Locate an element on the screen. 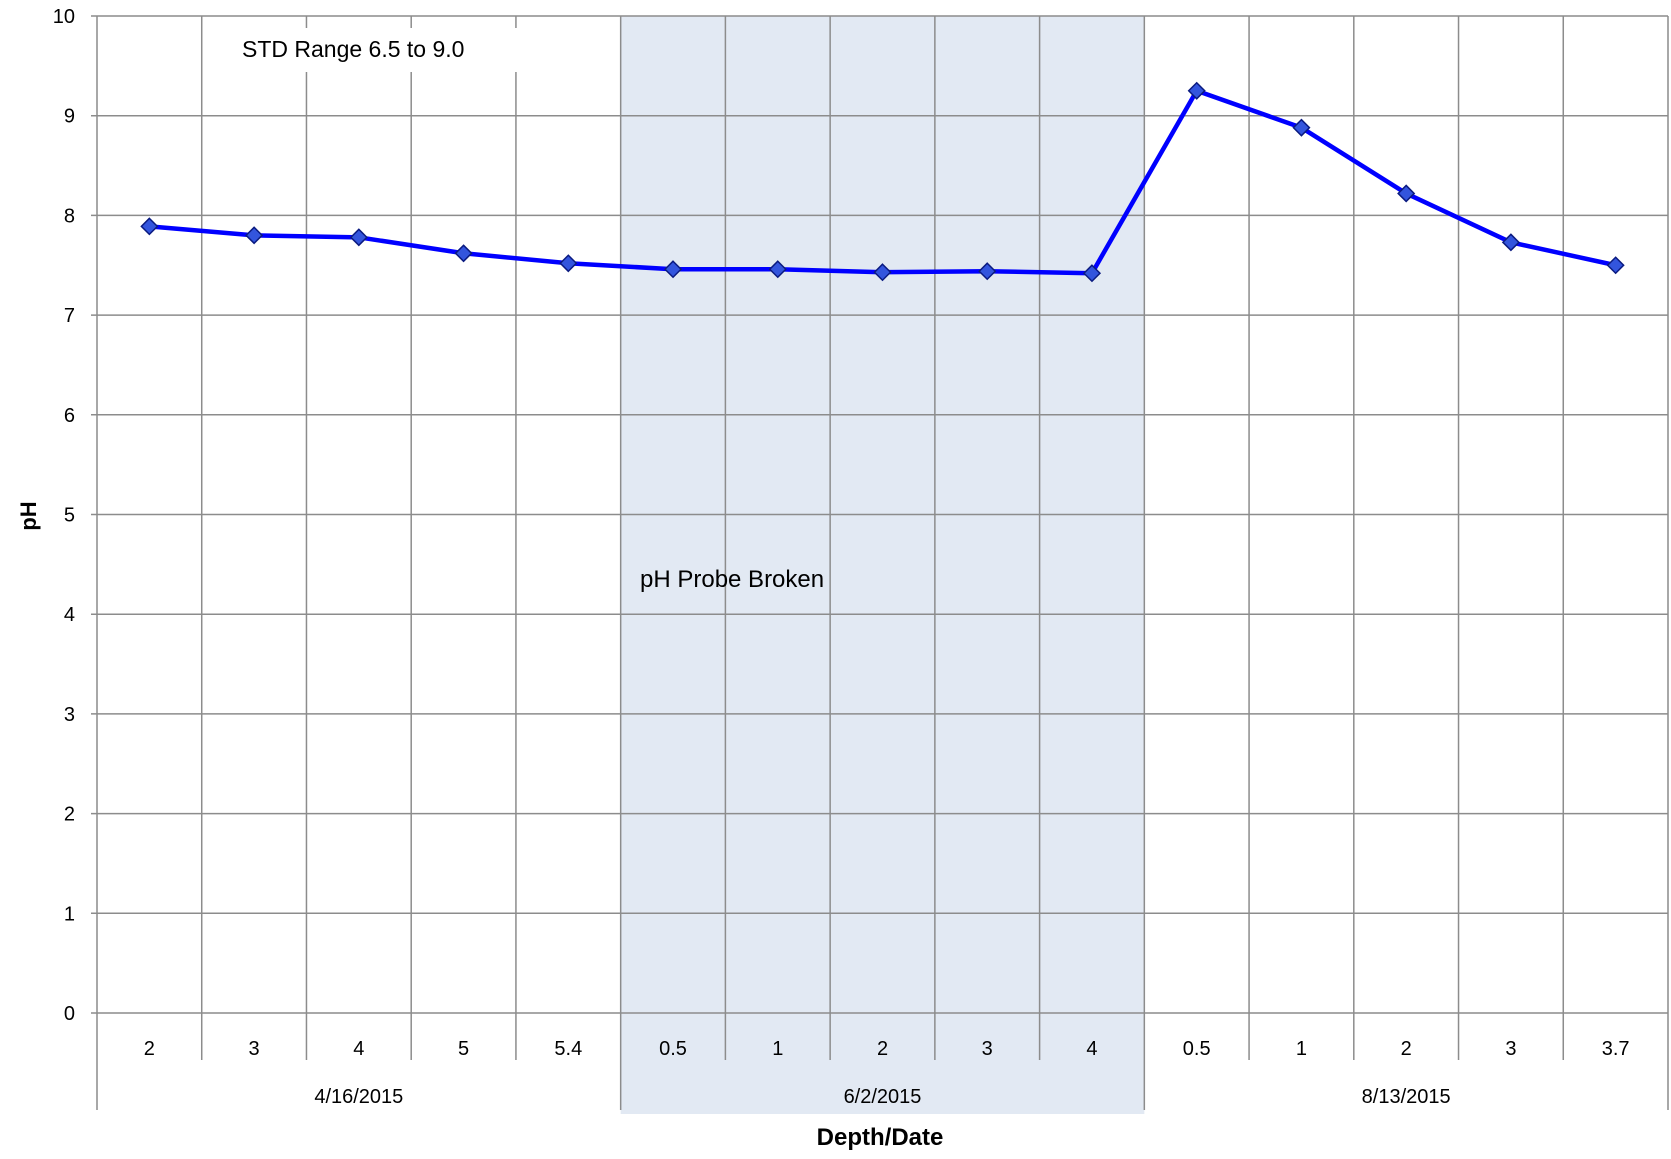  y-tick-label: 10 is located at coordinates (64, 17).